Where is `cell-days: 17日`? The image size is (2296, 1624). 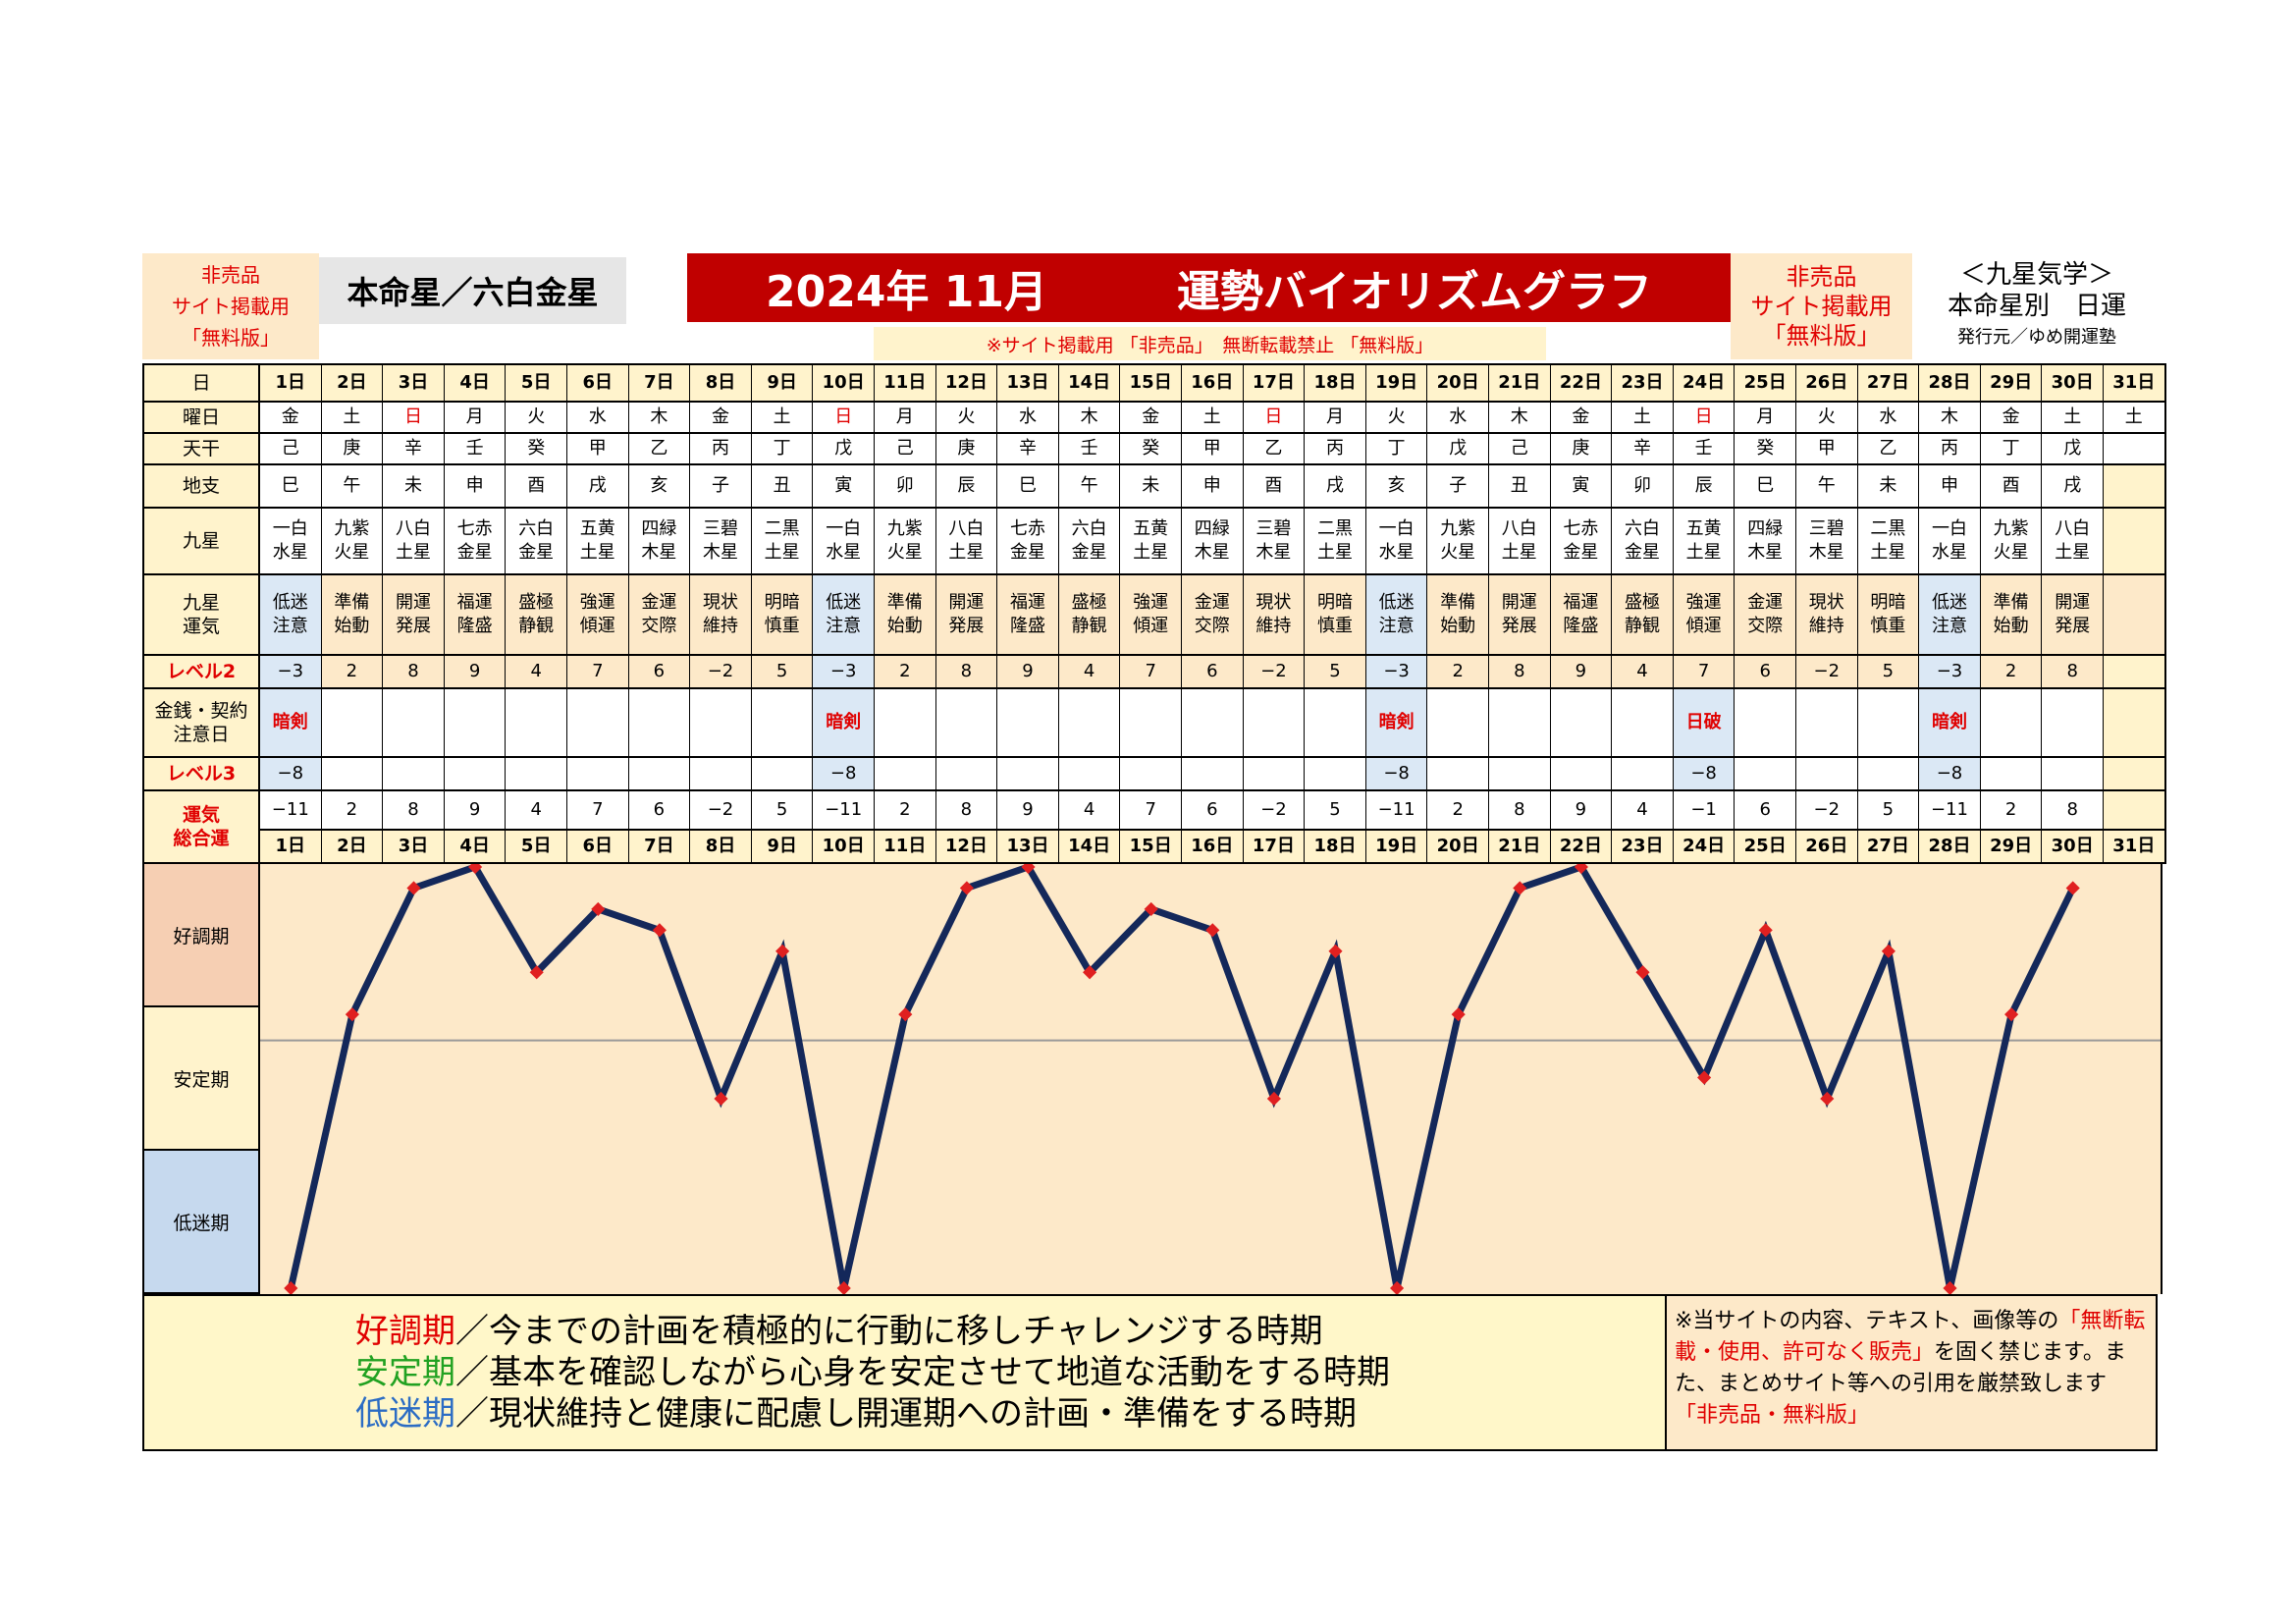
cell-days: 17日 is located at coordinates (1275, 383).